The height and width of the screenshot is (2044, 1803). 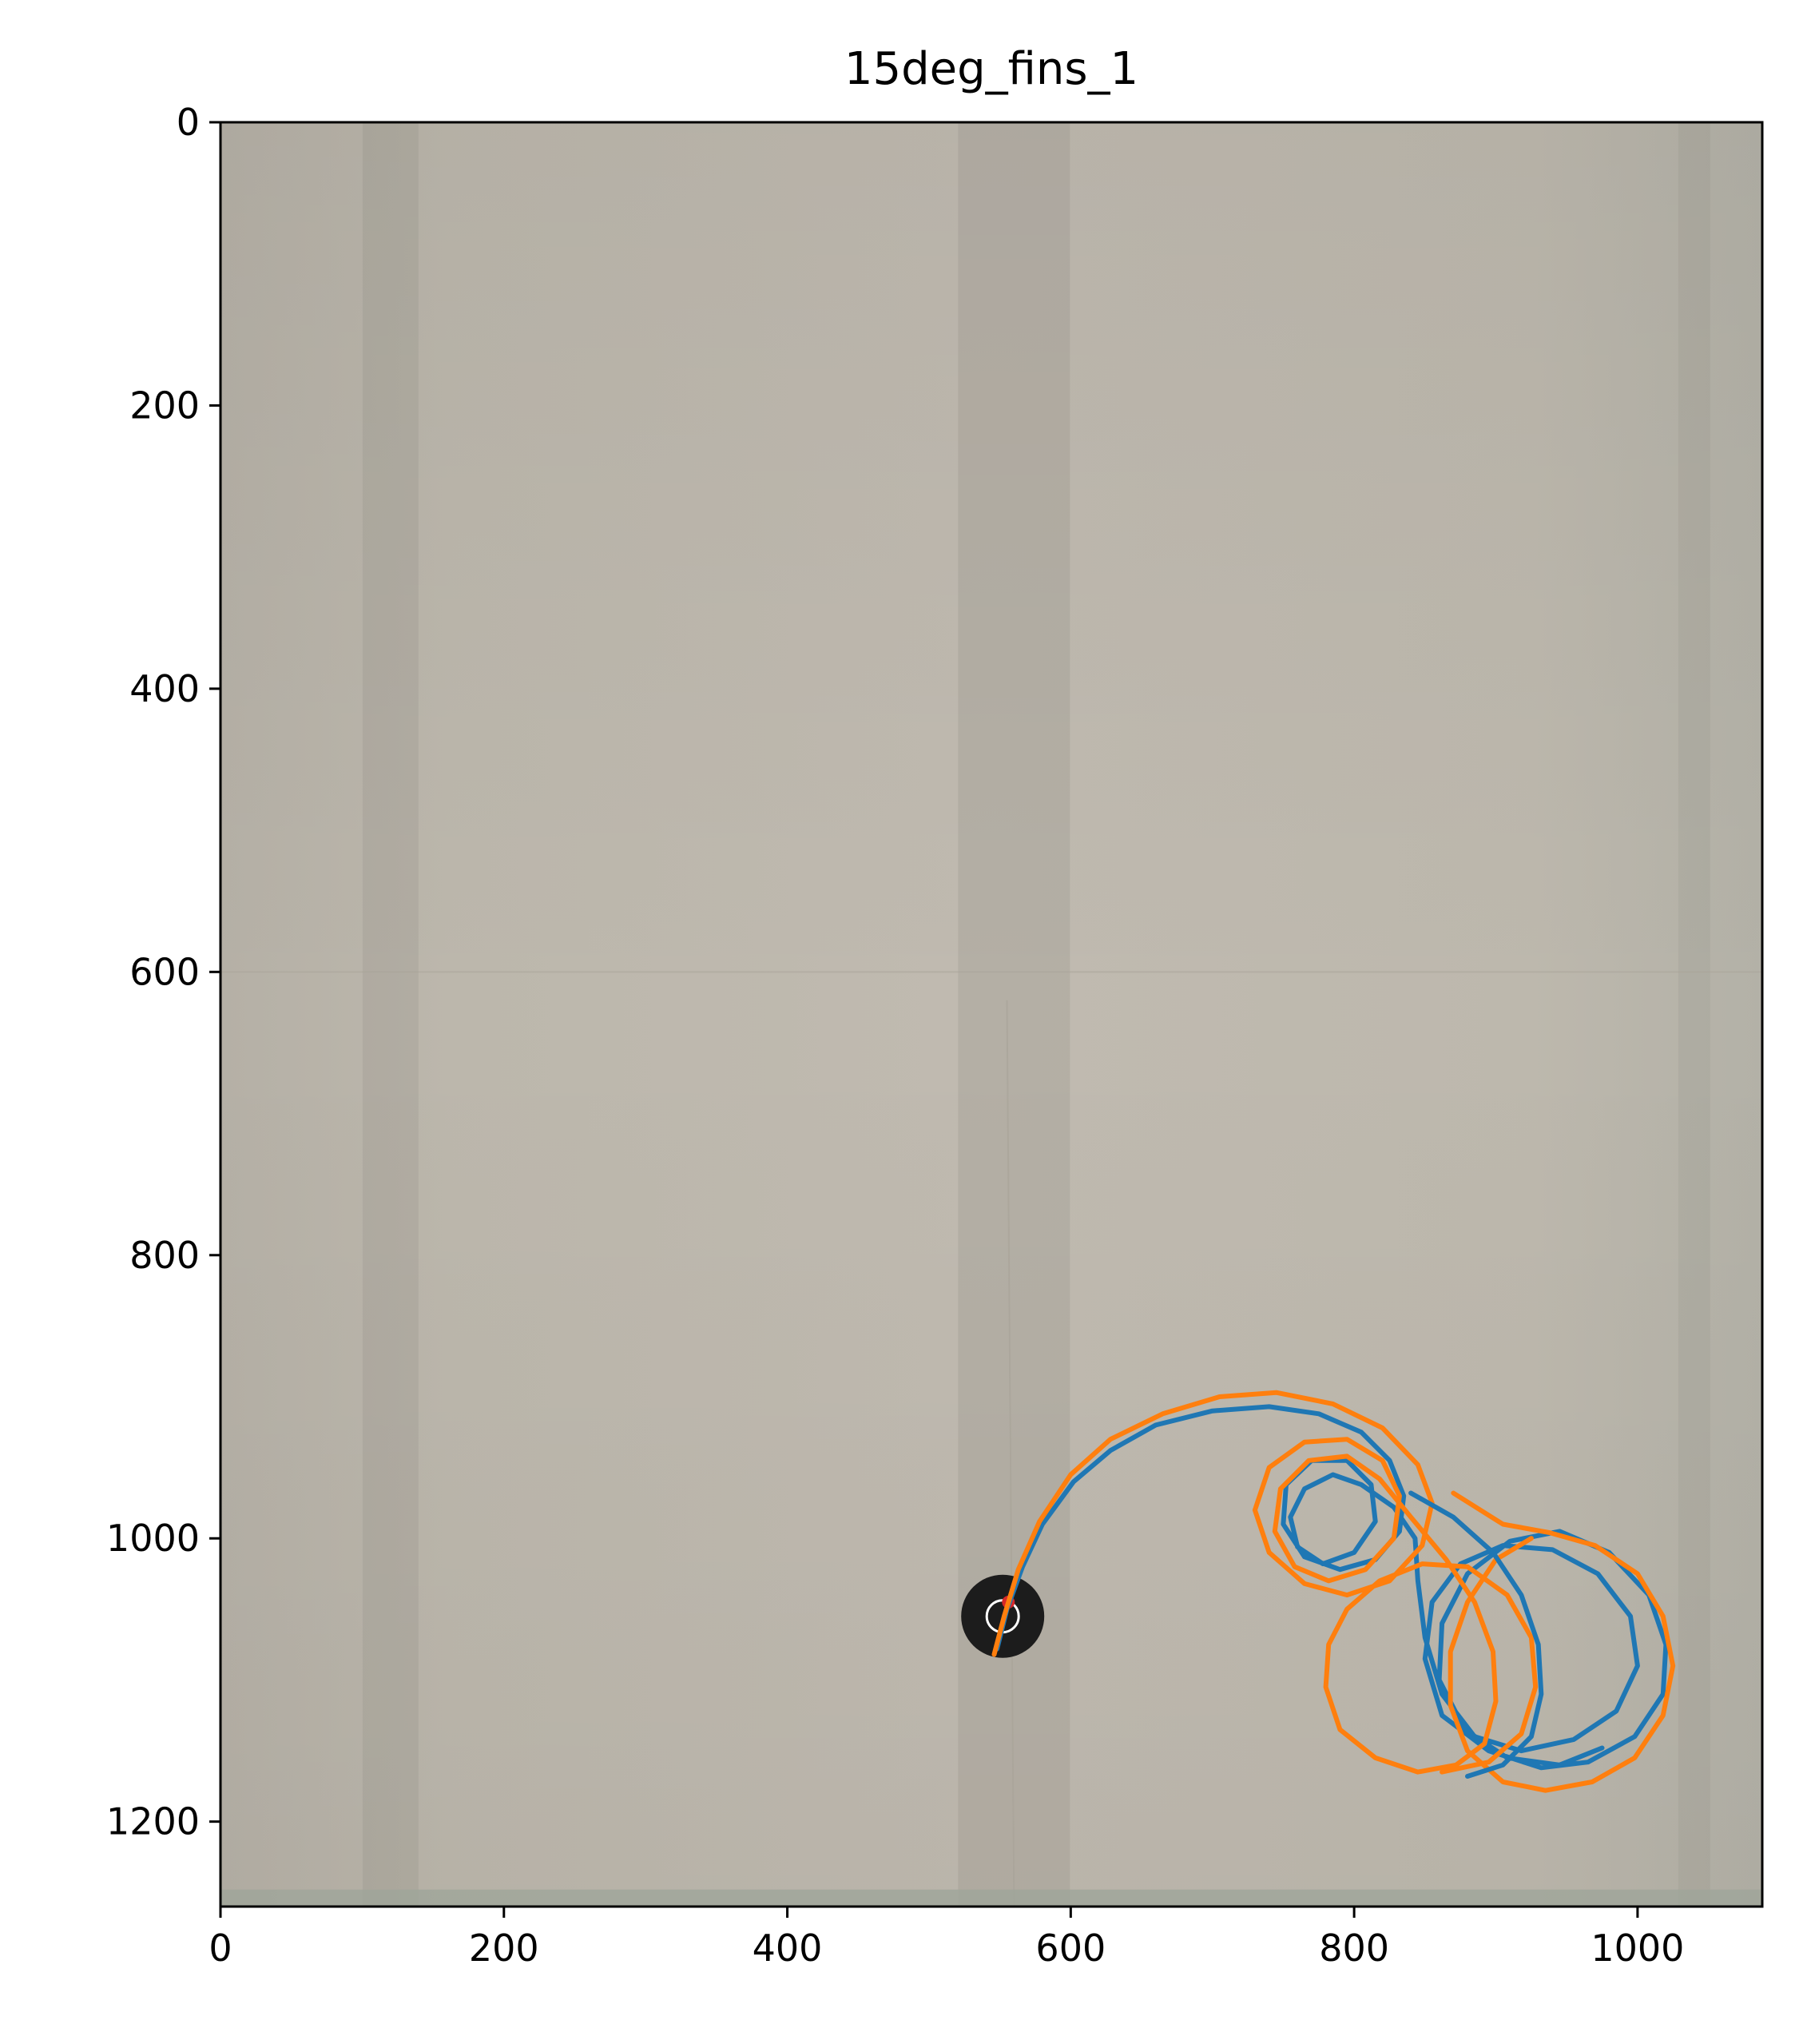 What do you see at coordinates (1637, 1948) in the screenshot?
I see `x-tick-label: 1000` at bounding box center [1637, 1948].